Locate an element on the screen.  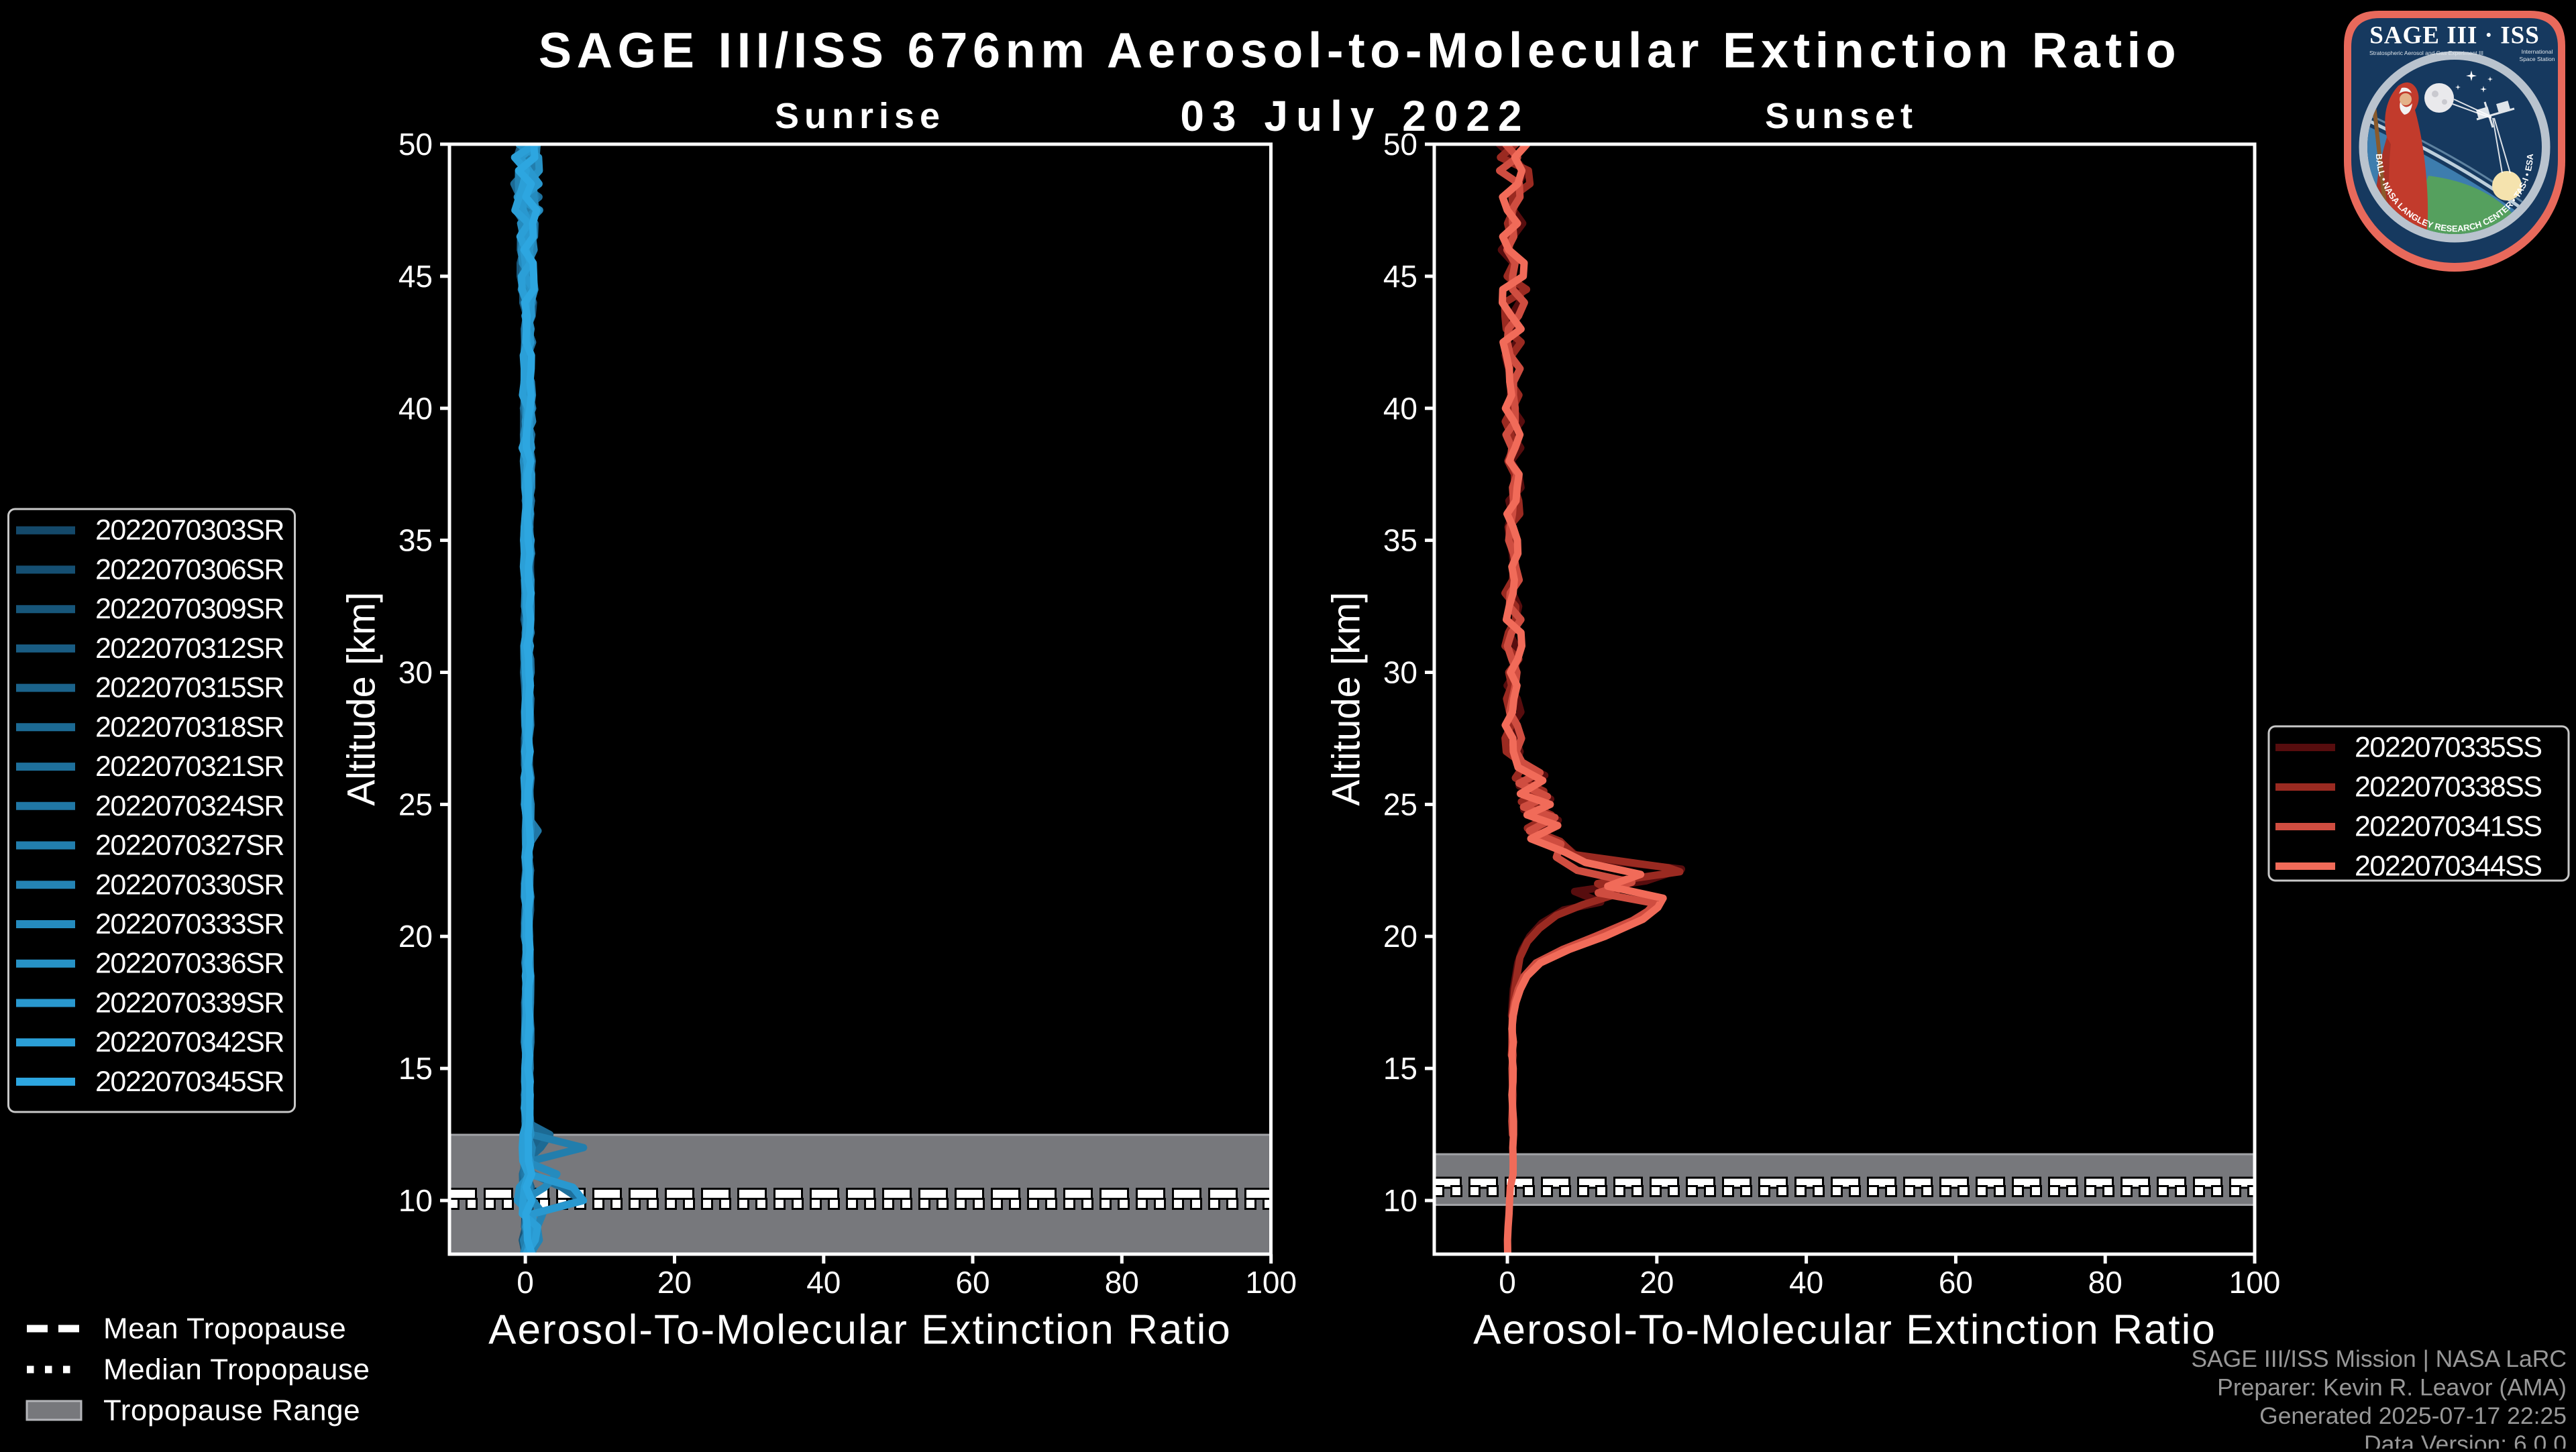
svg-text: 2022070330SR is located at coordinates (189, 885).